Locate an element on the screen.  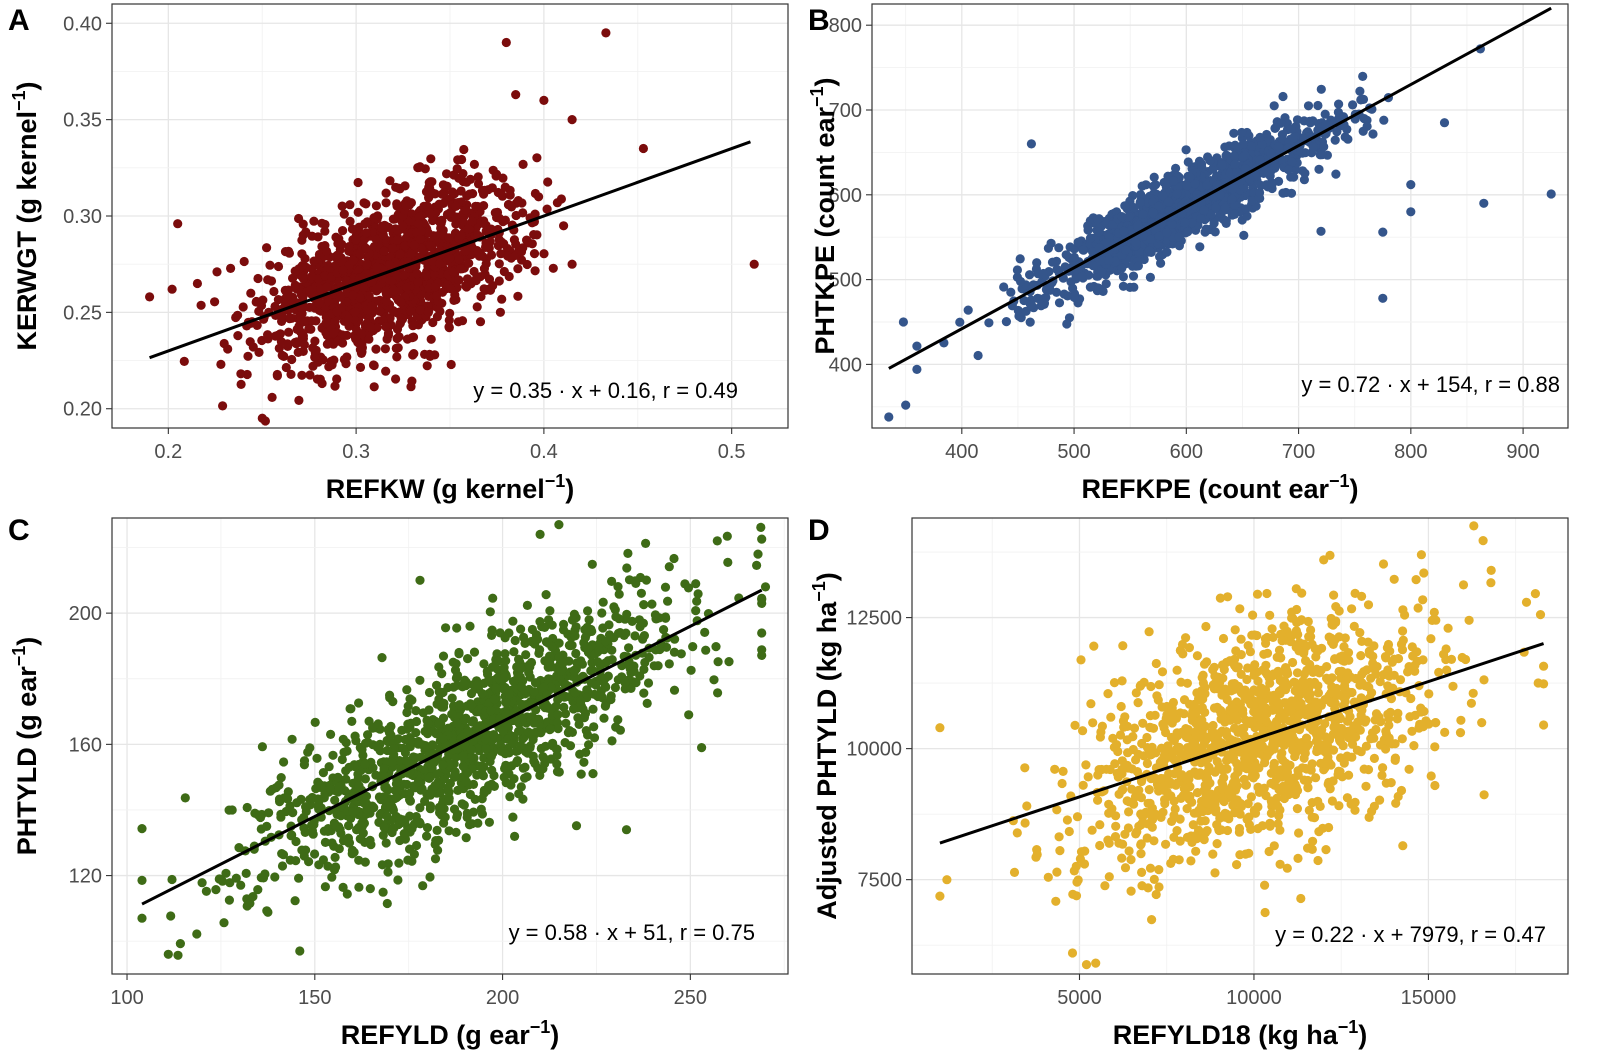
panel-letter-d: D is located at coordinates (819, 530).